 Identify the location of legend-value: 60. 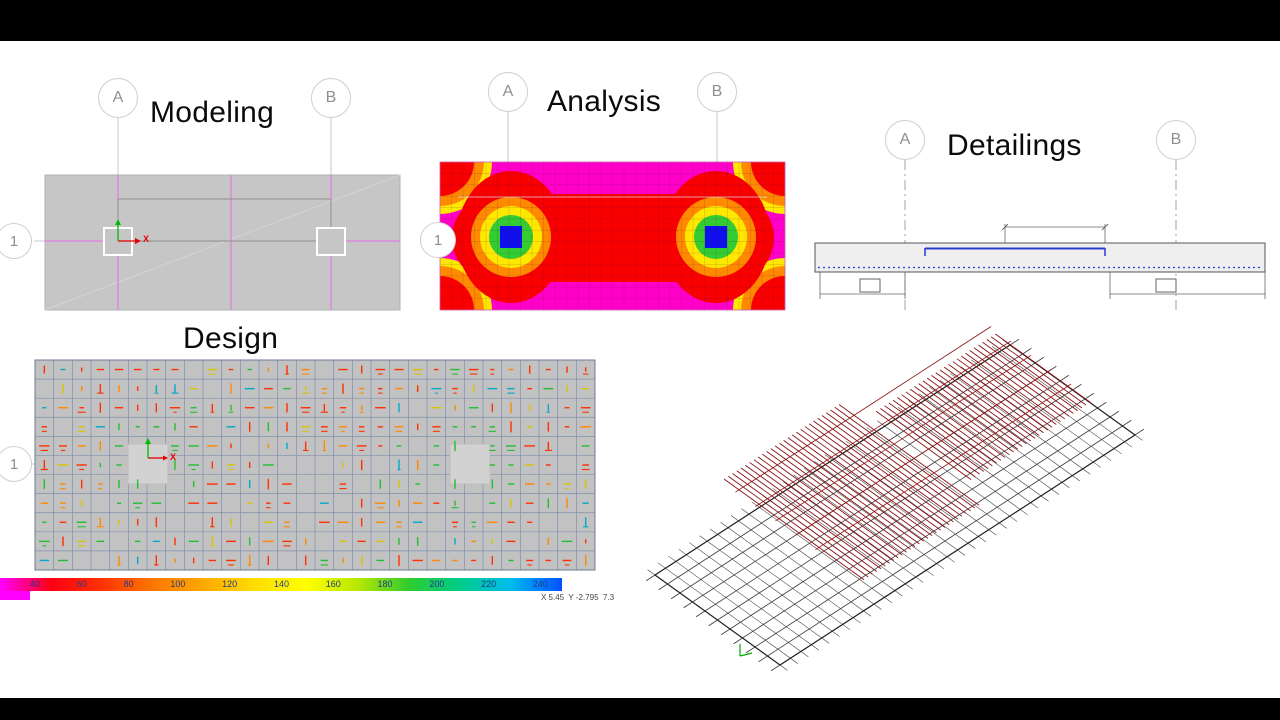
(81, 584).